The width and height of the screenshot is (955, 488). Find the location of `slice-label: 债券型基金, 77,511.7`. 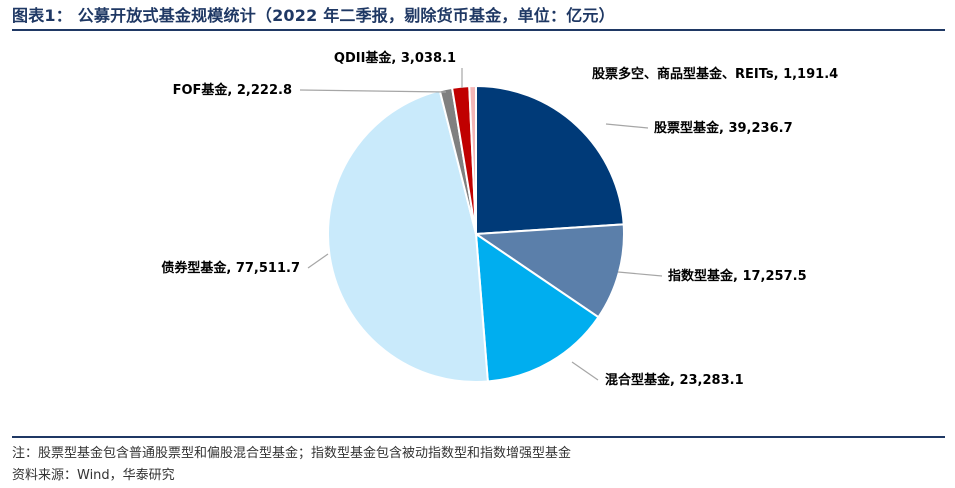

slice-label: 债券型基金, 77,511.7 is located at coordinates (230, 268).